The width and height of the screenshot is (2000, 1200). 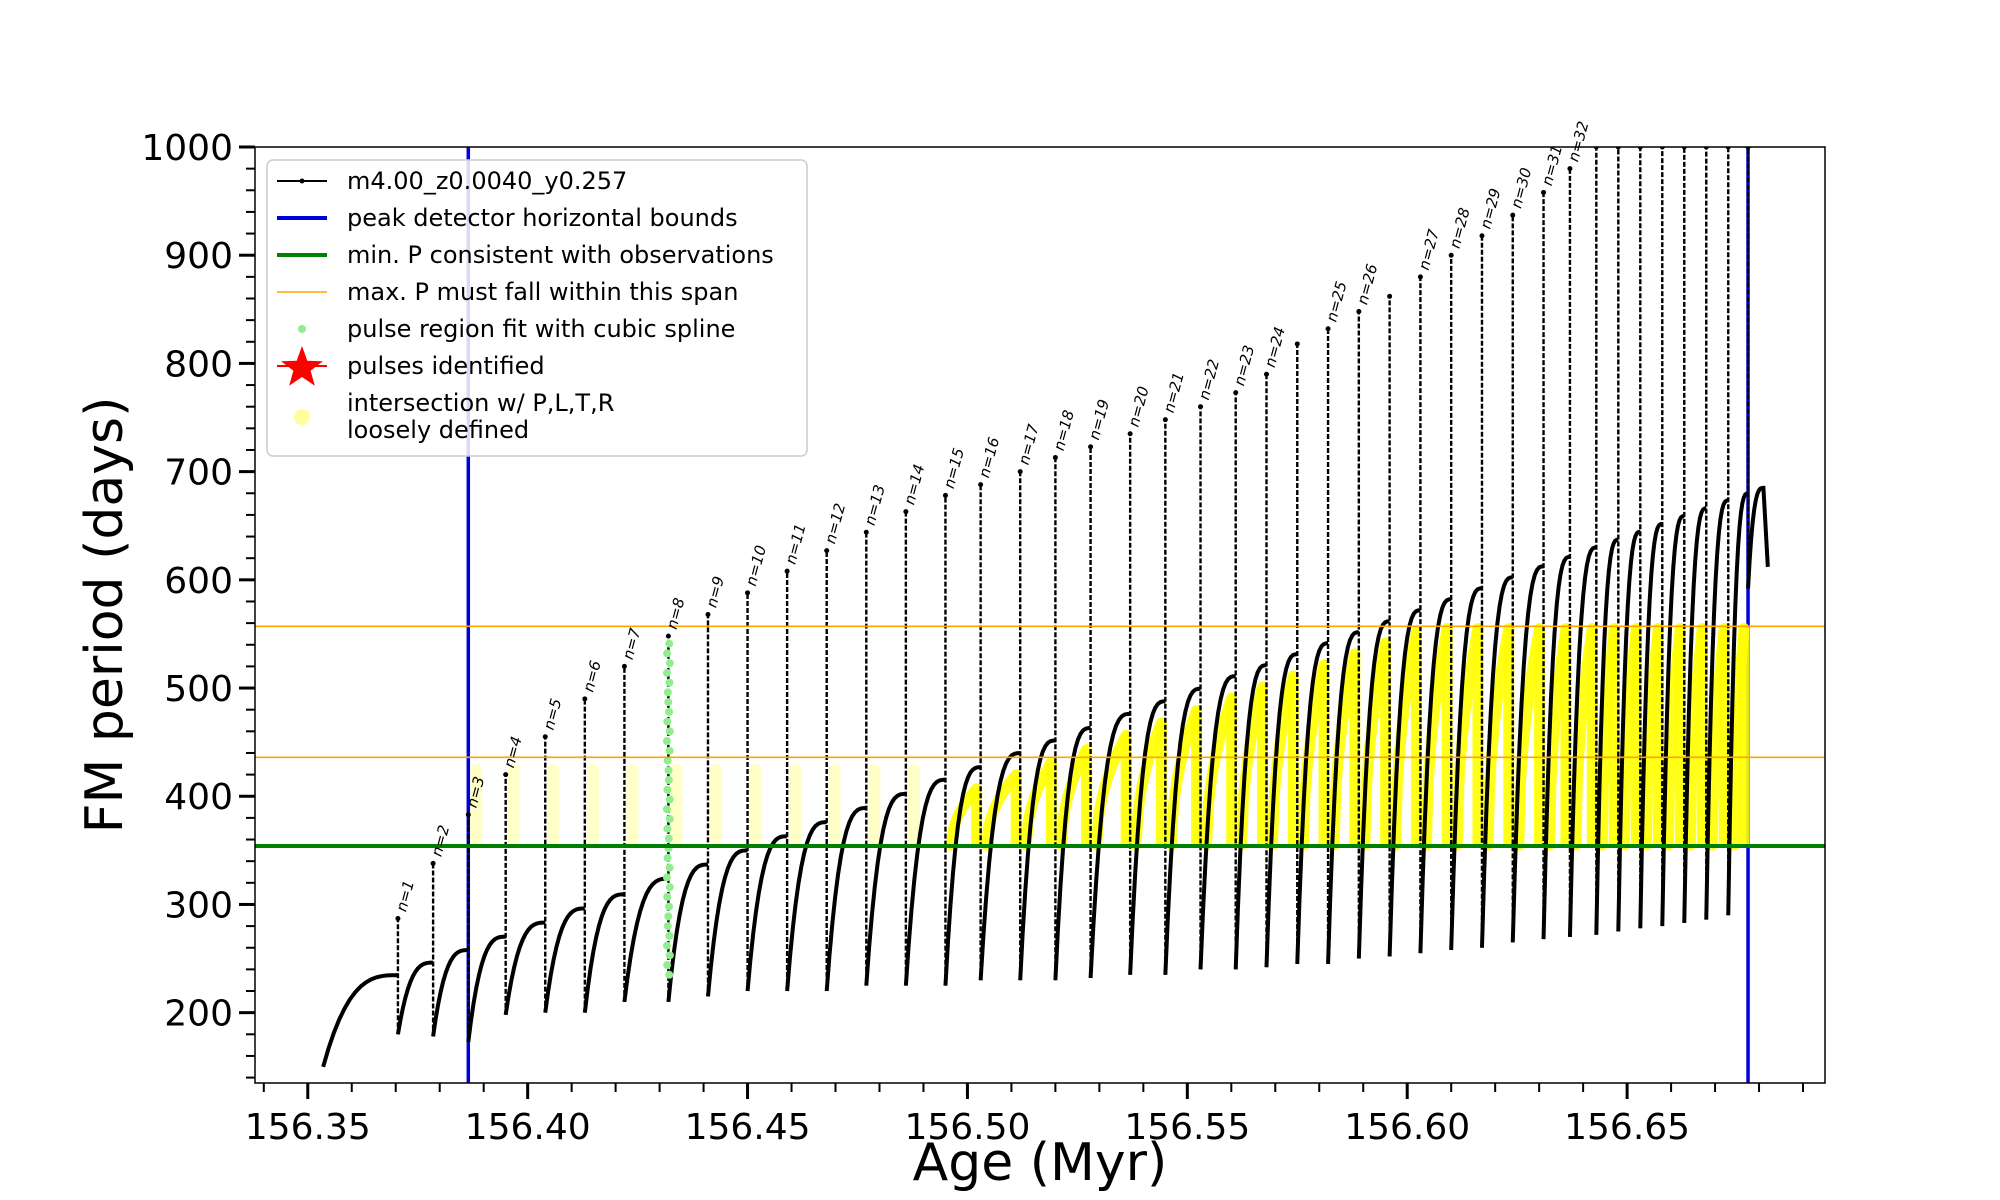 I want to click on y-tick-label-6: 800, so click(x=198, y=364).